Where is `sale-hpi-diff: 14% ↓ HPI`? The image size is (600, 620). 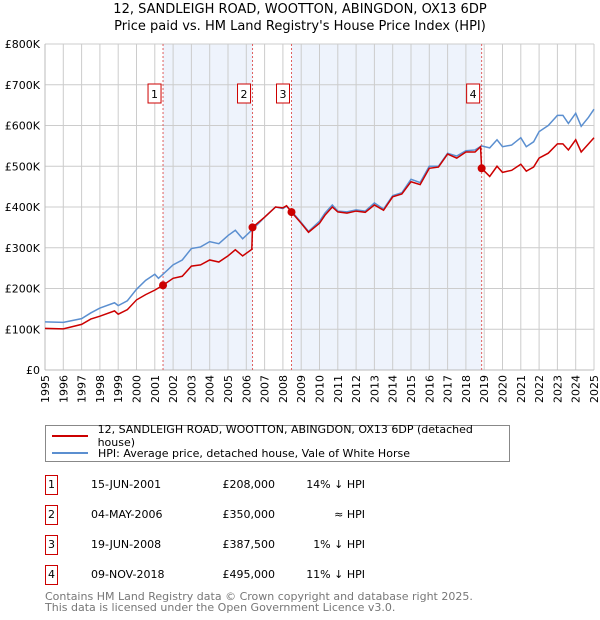 sale-hpi-diff: 14% ↓ HPI is located at coordinates (335, 484).